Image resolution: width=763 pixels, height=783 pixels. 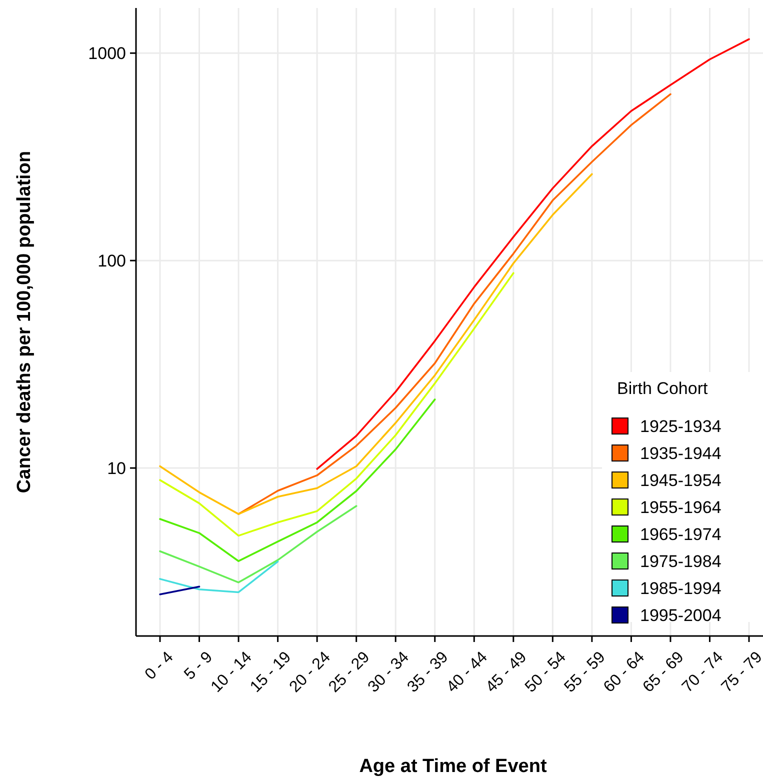 I want to click on x-tick-label: 0 - 4, so click(x=159, y=666).